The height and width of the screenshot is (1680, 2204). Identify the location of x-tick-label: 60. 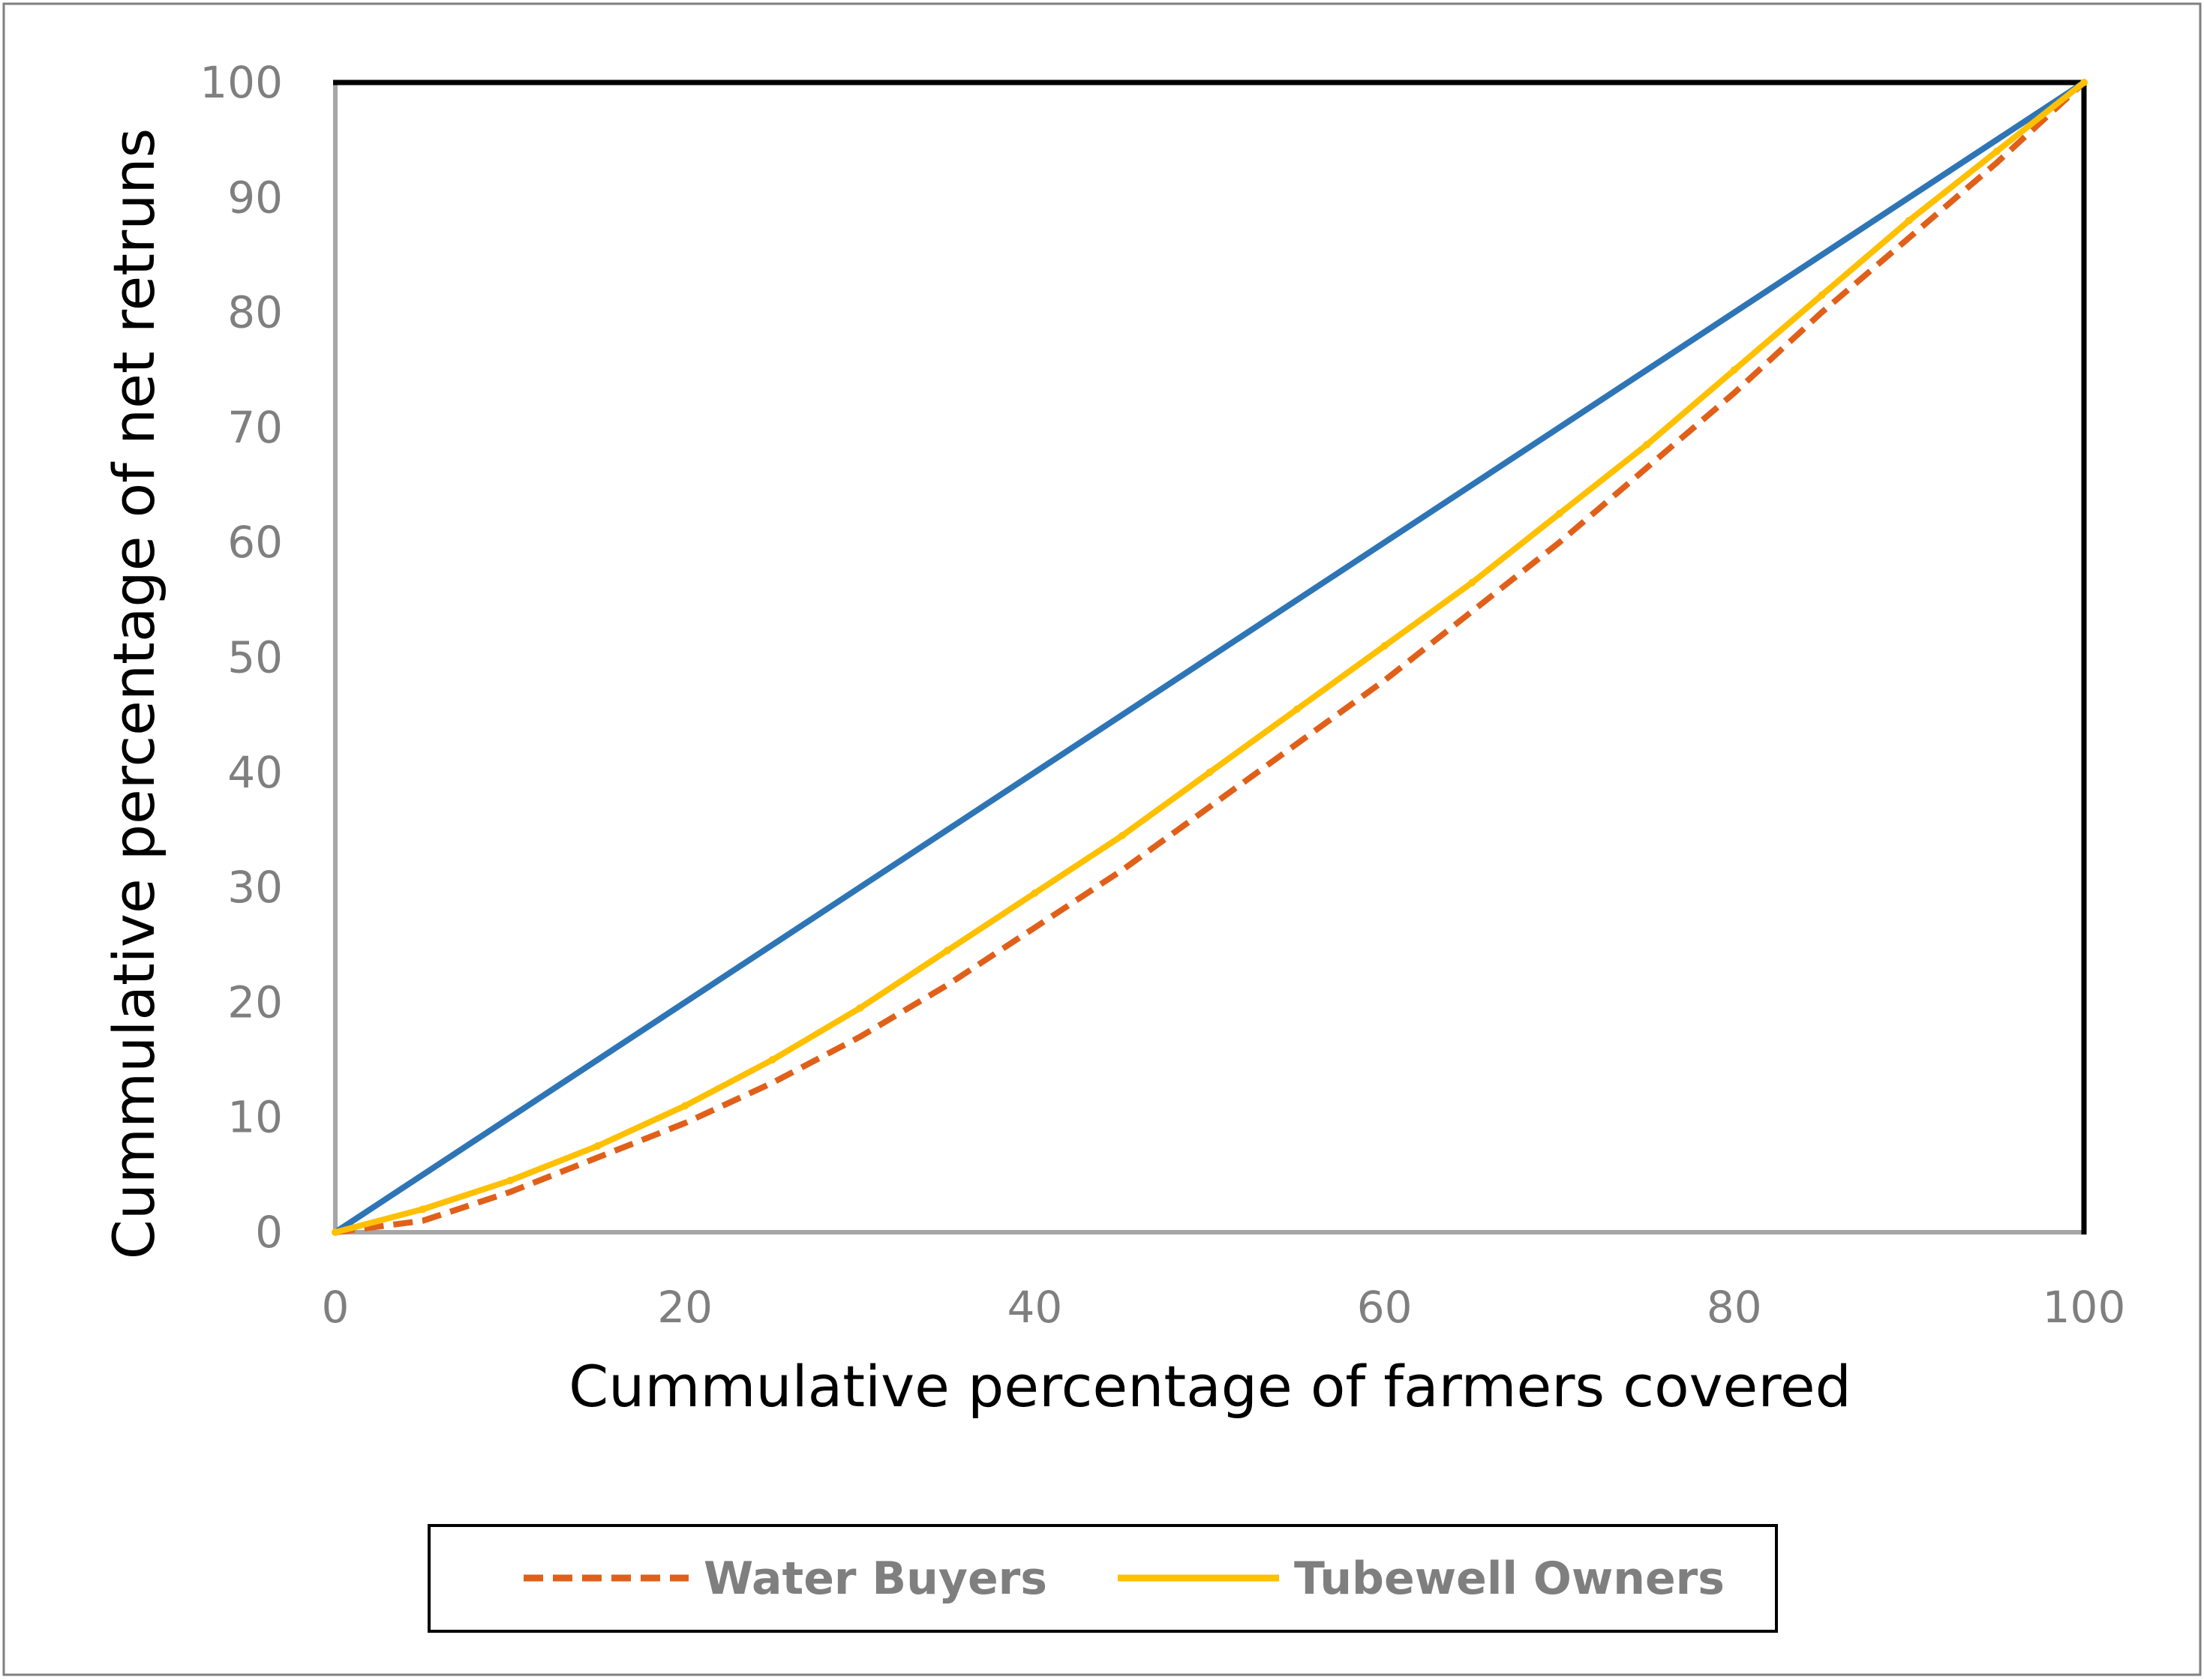
(1385, 1307).